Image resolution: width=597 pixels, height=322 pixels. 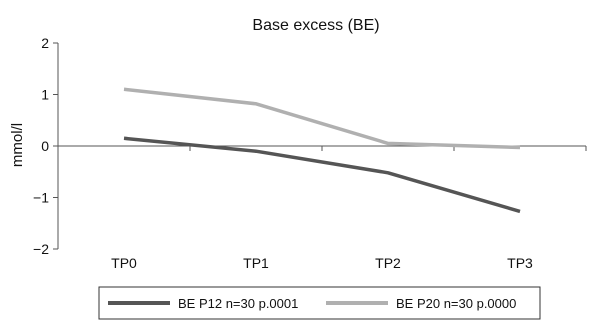 What do you see at coordinates (256, 263) in the screenshot?
I see `x-tick-label: TP1` at bounding box center [256, 263].